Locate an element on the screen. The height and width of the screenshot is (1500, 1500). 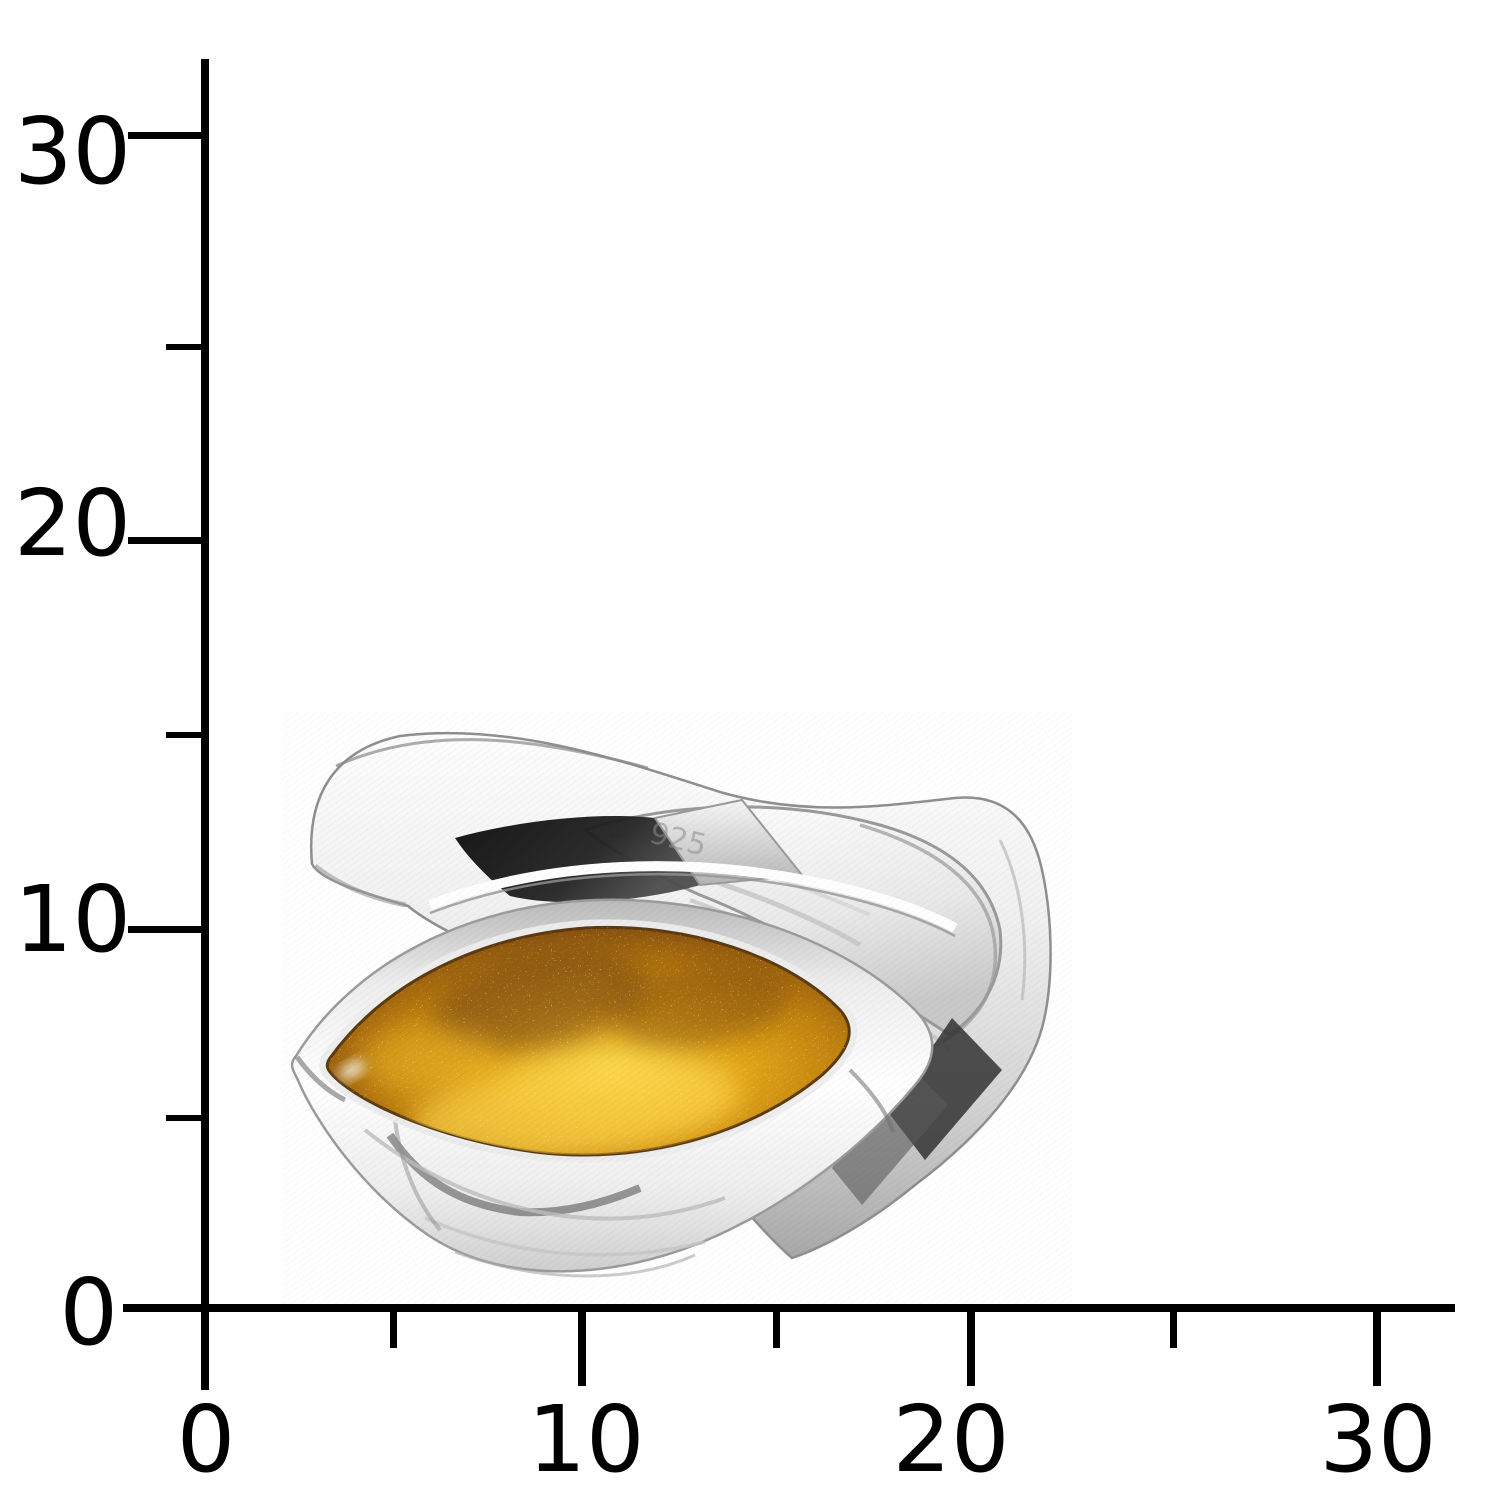
x-axis-label-30: 30 is located at coordinates (1378, 1439).